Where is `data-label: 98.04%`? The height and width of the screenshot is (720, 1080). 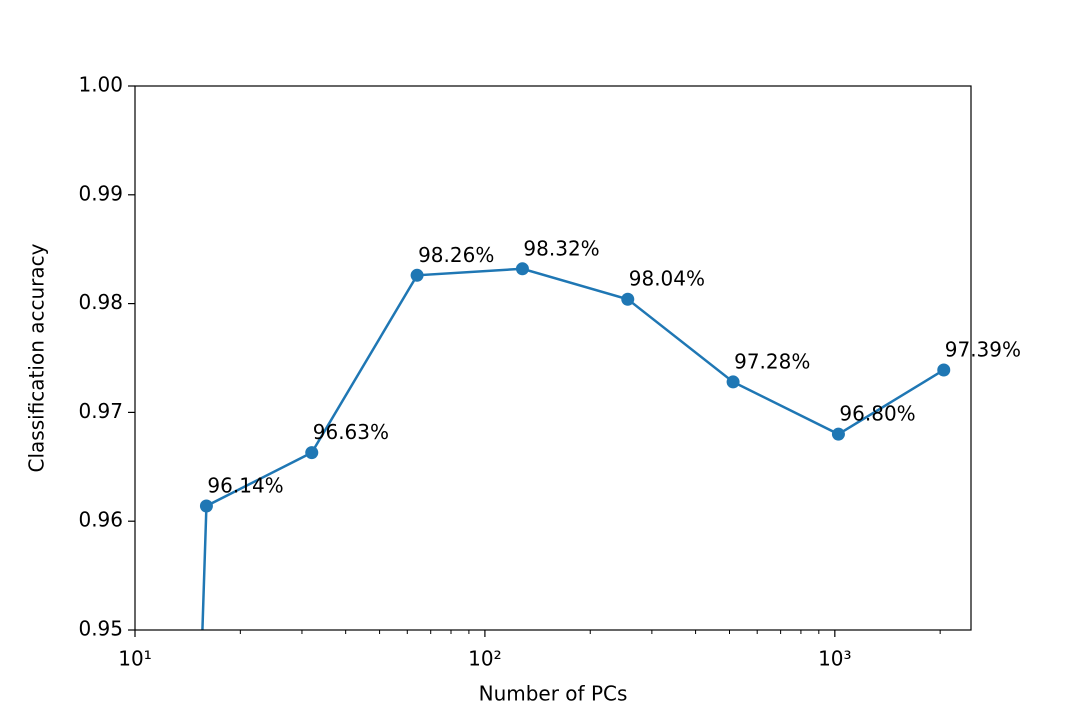
data-label: 98.04% is located at coordinates (667, 279).